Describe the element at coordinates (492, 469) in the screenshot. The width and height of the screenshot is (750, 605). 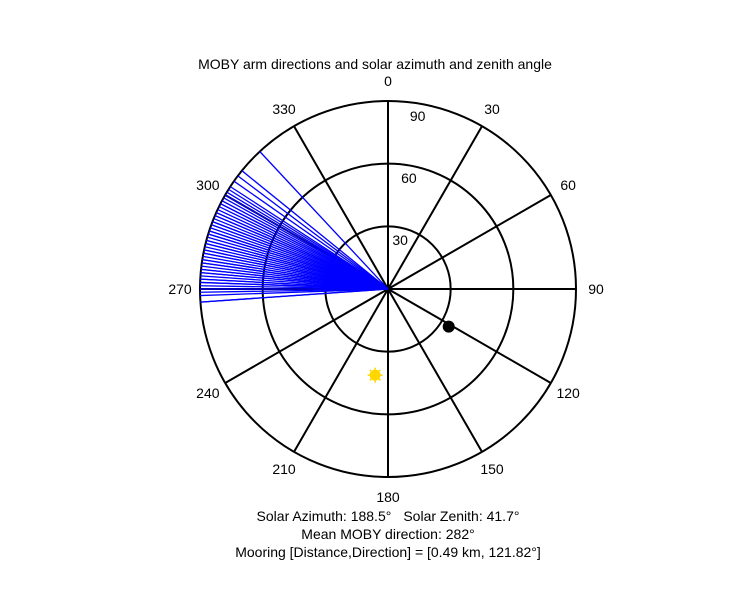
I see `angle-tick-label-150: 150` at that location.